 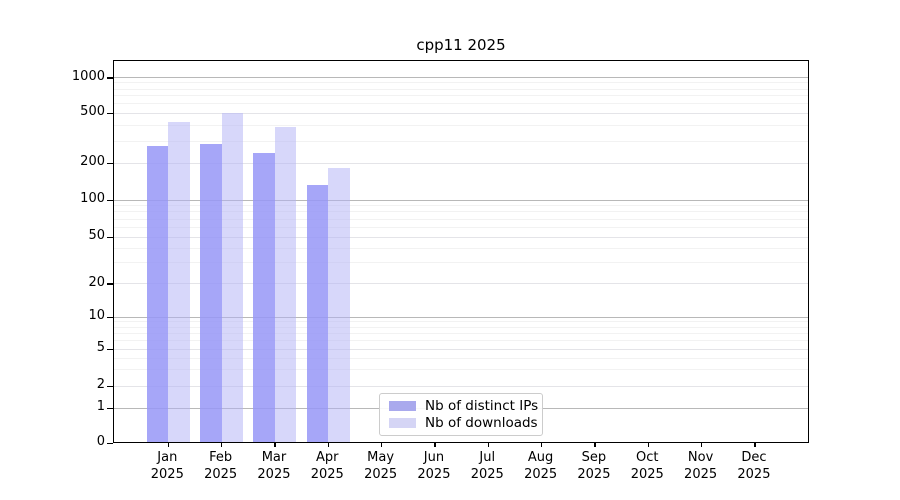 I want to click on legend-item-distinct-ips: Nb of distinct IPs, so click(x=463, y=406).